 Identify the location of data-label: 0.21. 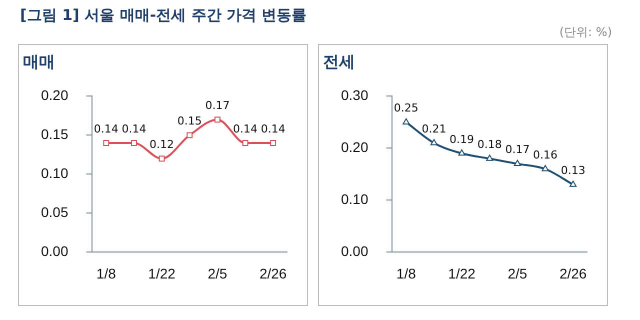
(434, 129).